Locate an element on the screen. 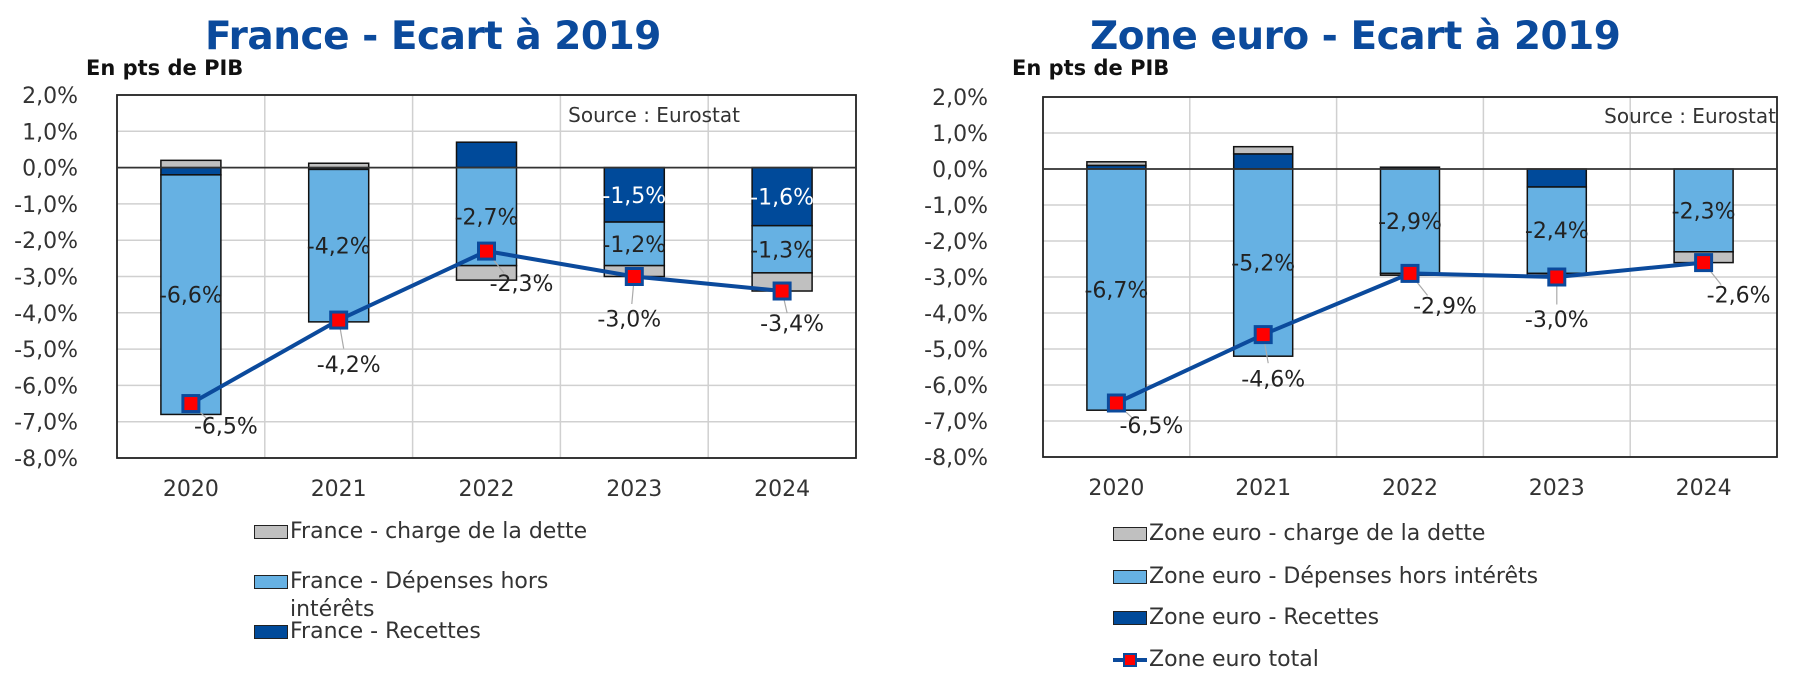 The image size is (1797, 693). bar-label-depenses: -2,7% is located at coordinates (487, 218).